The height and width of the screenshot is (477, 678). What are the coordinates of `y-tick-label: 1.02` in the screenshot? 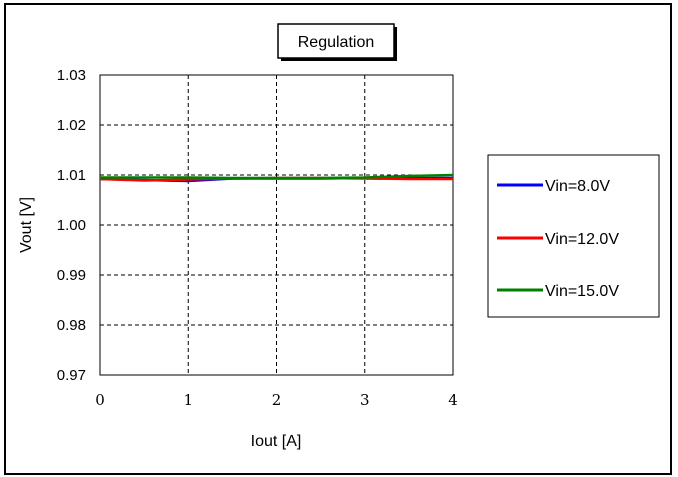 It's located at (71, 125).